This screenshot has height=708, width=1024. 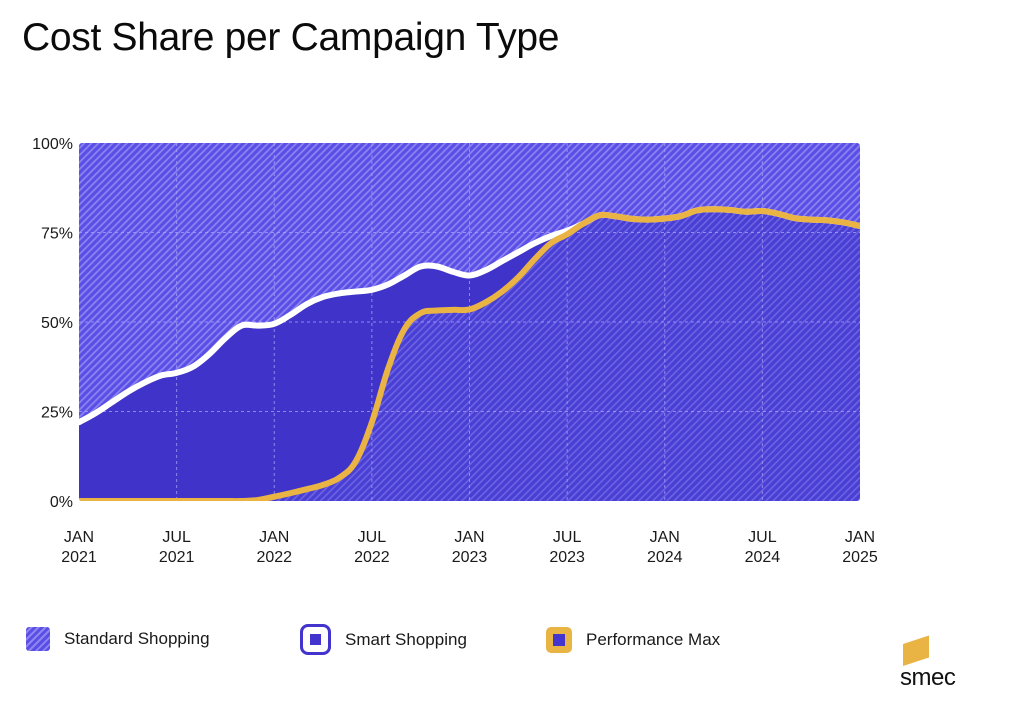 I want to click on x-tick-label: JAN 2024, so click(x=665, y=547).